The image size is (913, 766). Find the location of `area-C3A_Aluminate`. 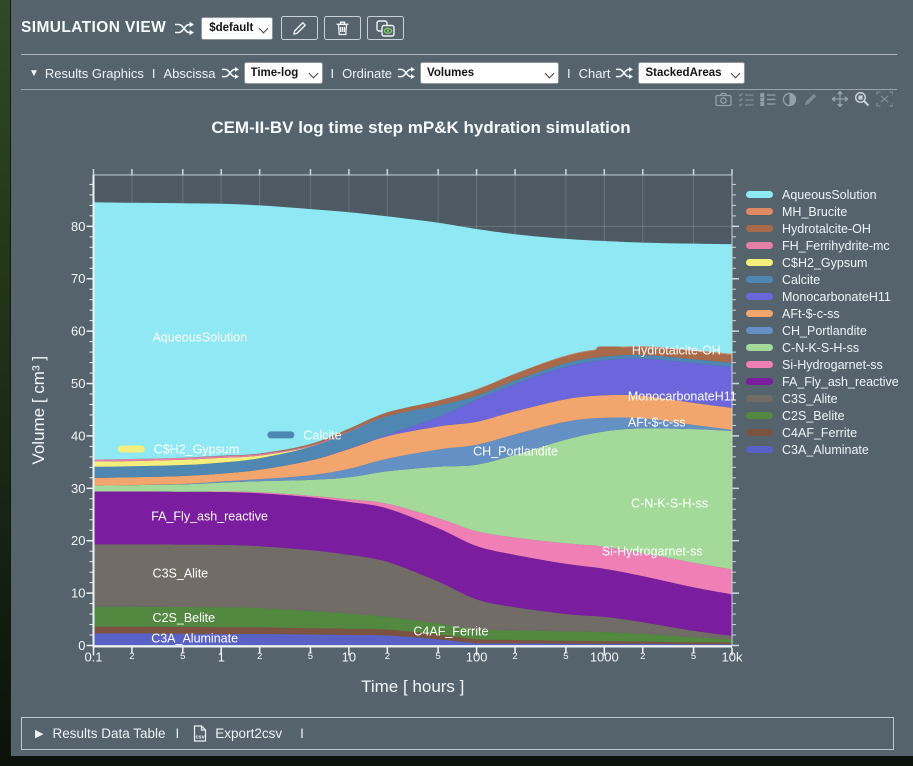

area-C3A_Aluminate is located at coordinates (413, 639).